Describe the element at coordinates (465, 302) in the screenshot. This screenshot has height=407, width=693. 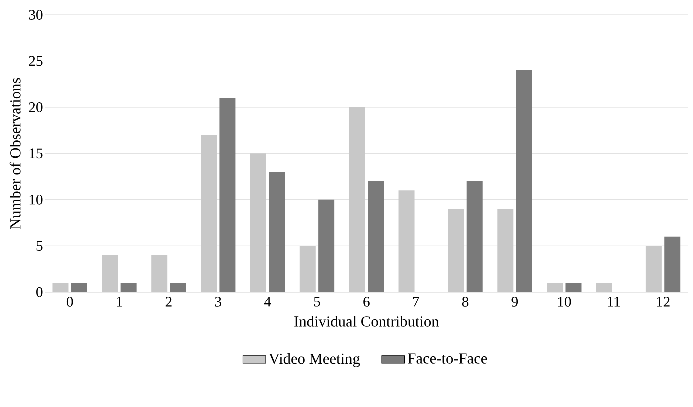
I see `x-tick-label: 8` at that location.